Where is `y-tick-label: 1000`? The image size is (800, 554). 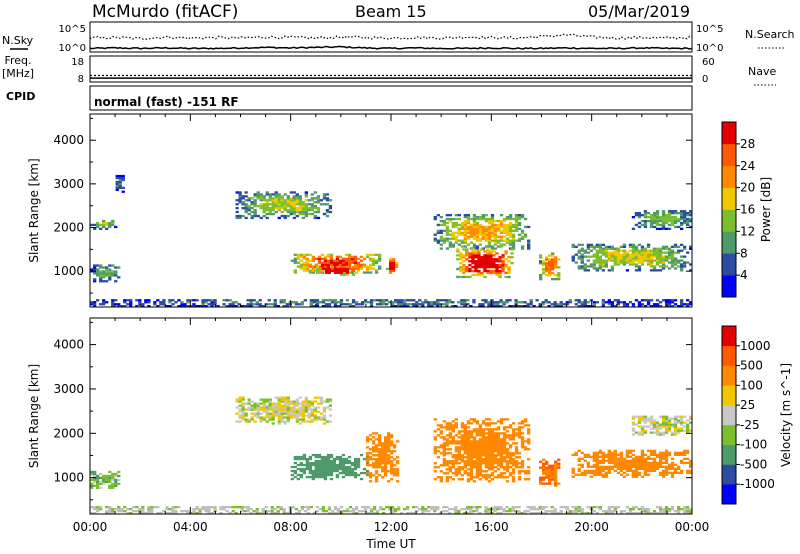
y-tick-label: 1000 is located at coordinates (68, 271).